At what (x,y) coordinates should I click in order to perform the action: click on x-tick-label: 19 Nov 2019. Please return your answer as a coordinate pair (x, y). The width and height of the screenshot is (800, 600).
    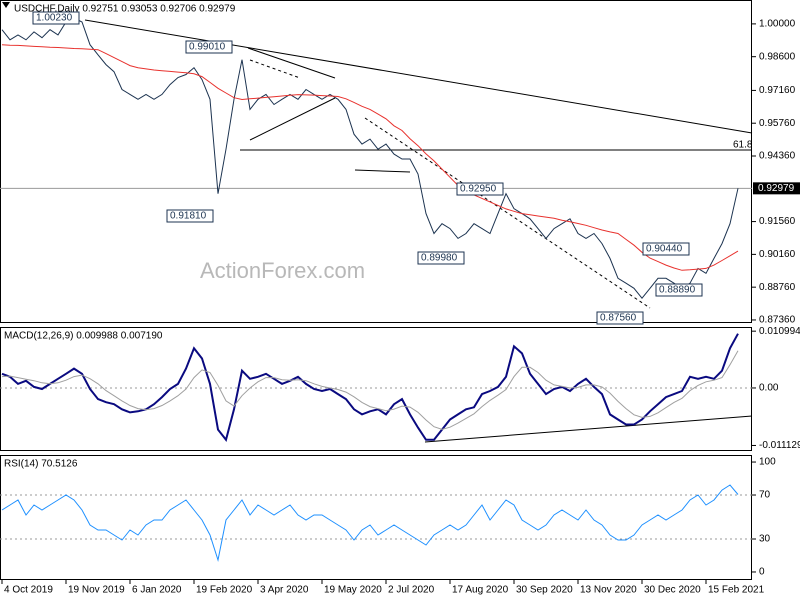
    Looking at the image, I should click on (96, 590).